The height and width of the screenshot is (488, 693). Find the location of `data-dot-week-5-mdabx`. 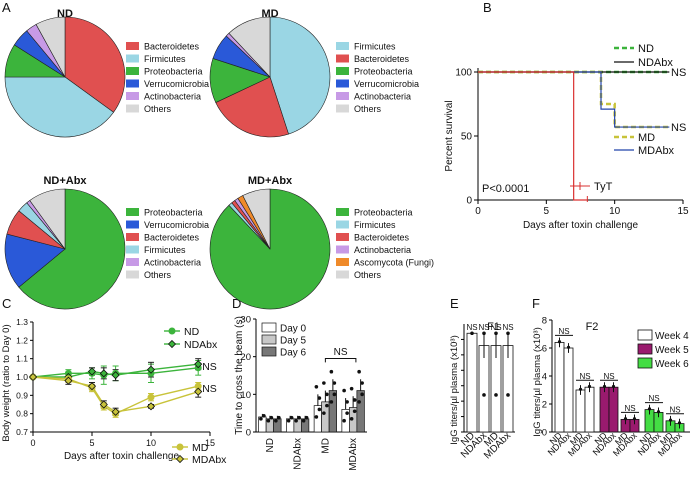

data-dot-week-5-mdabx is located at coordinates (634, 419).